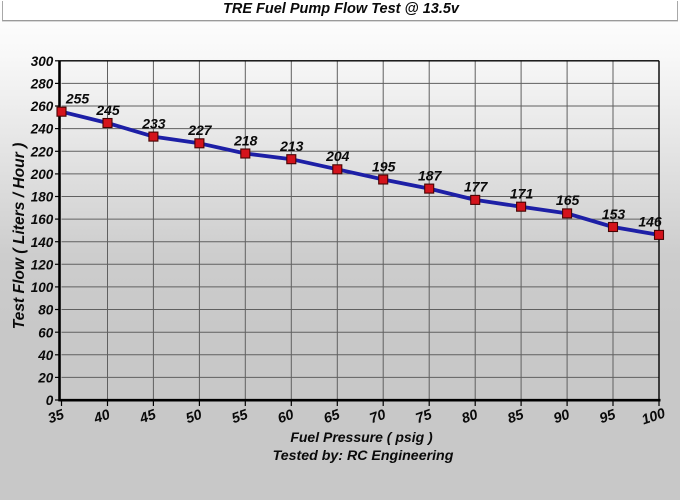 The image size is (680, 500). I want to click on svg-text: 227, so click(200, 130).